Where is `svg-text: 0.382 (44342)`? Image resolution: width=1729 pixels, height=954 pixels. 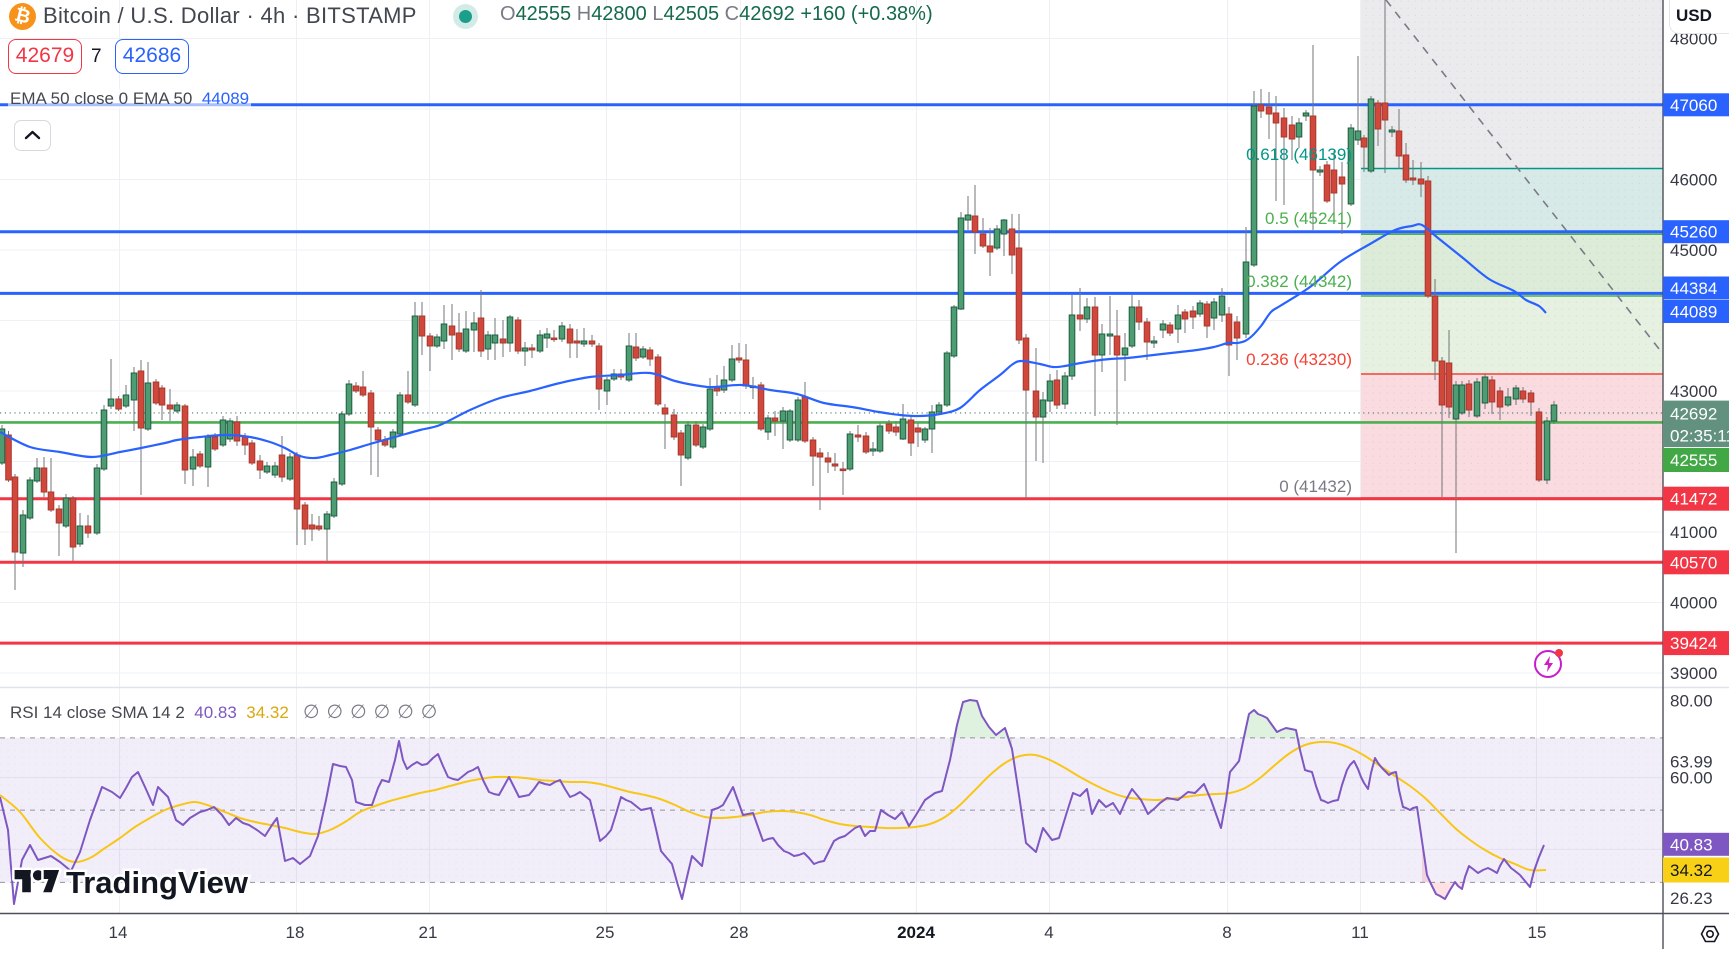
svg-text: 0.382 (44342) is located at coordinates (1299, 281).